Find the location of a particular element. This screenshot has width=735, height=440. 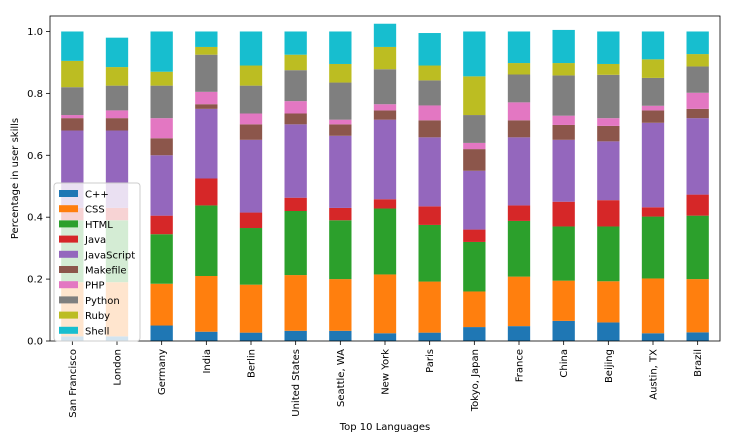

x-tick-label: France is located at coordinates (520, 365).